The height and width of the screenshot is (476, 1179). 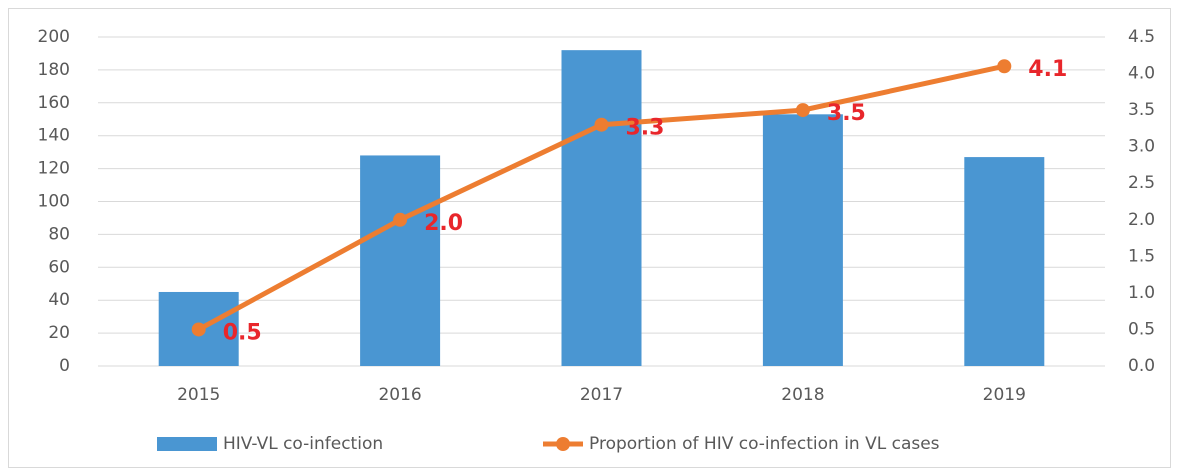 What do you see at coordinates (1141, 329) in the screenshot?
I see `y2-tick-label: 0.5` at bounding box center [1141, 329].